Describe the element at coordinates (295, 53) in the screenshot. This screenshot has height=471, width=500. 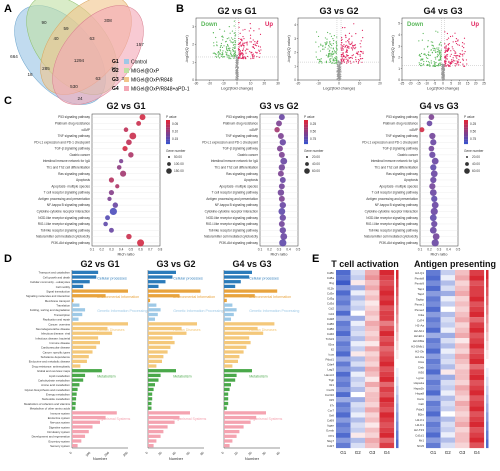
I see `volcano-y-tick-label: 2` at that location.